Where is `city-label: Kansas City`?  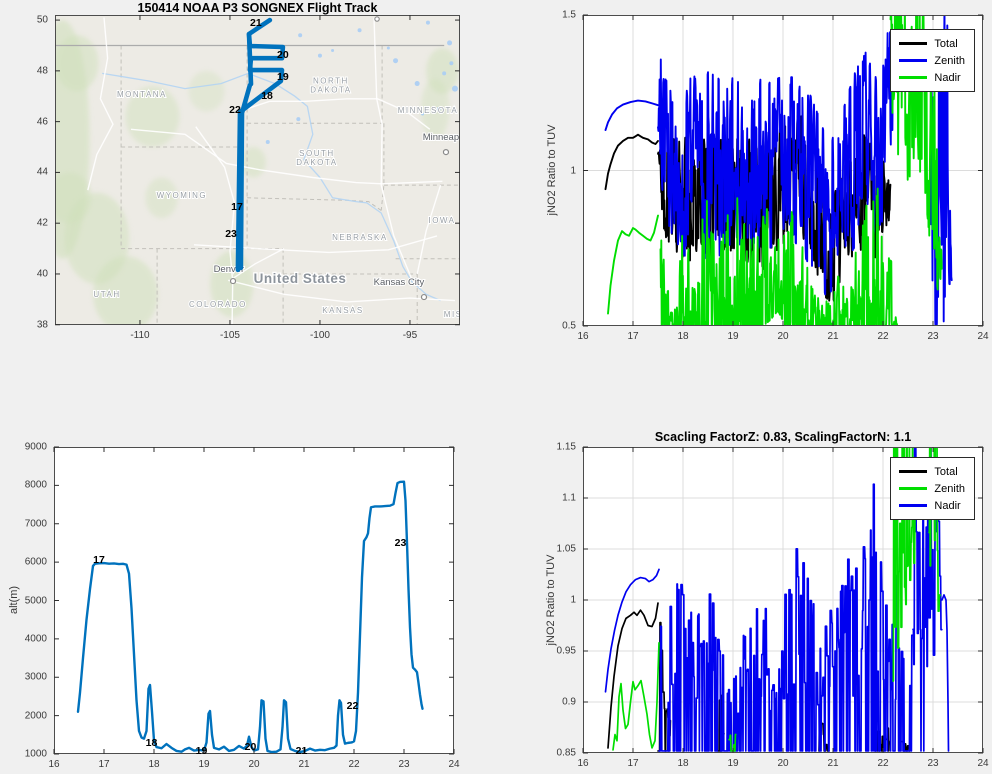
city-label: Kansas City is located at coordinates (399, 282).